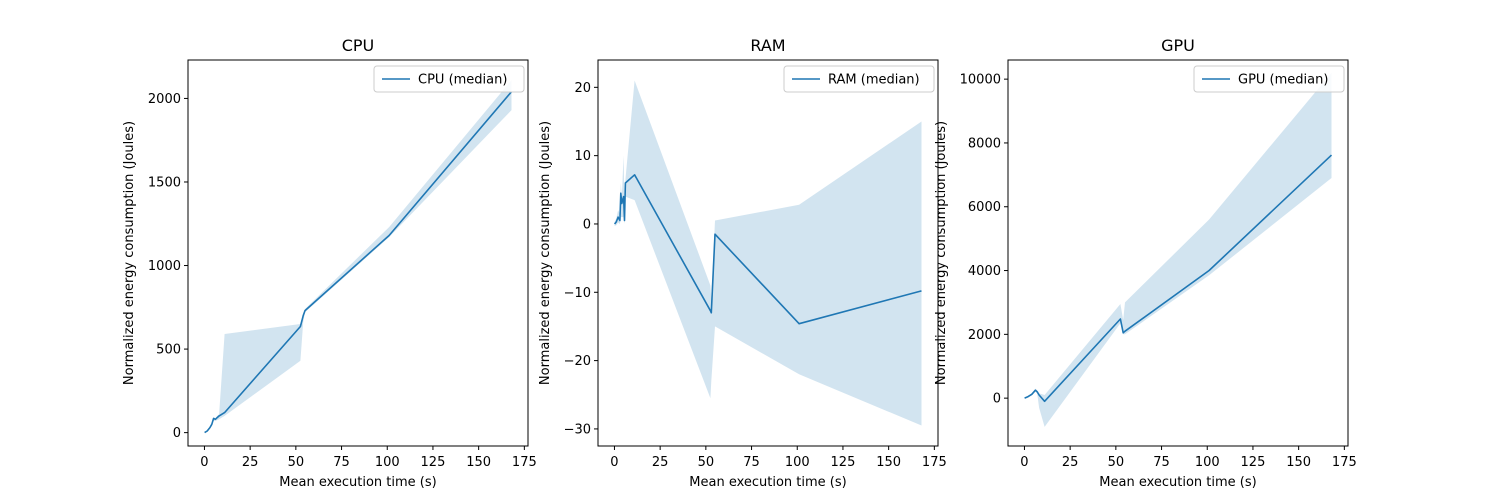  Describe the element at coordinates (357, 482) in the screenshot. I see `cpu-x-axis-label: Mean execution time (s)` at that location.